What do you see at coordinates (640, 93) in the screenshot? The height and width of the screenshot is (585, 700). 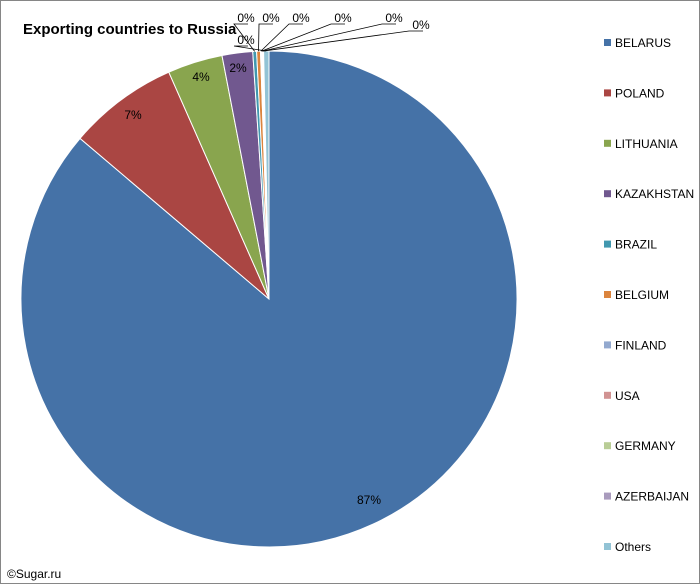 I see `legend-label-poland: POLAND` at bounding box center [640, 93].